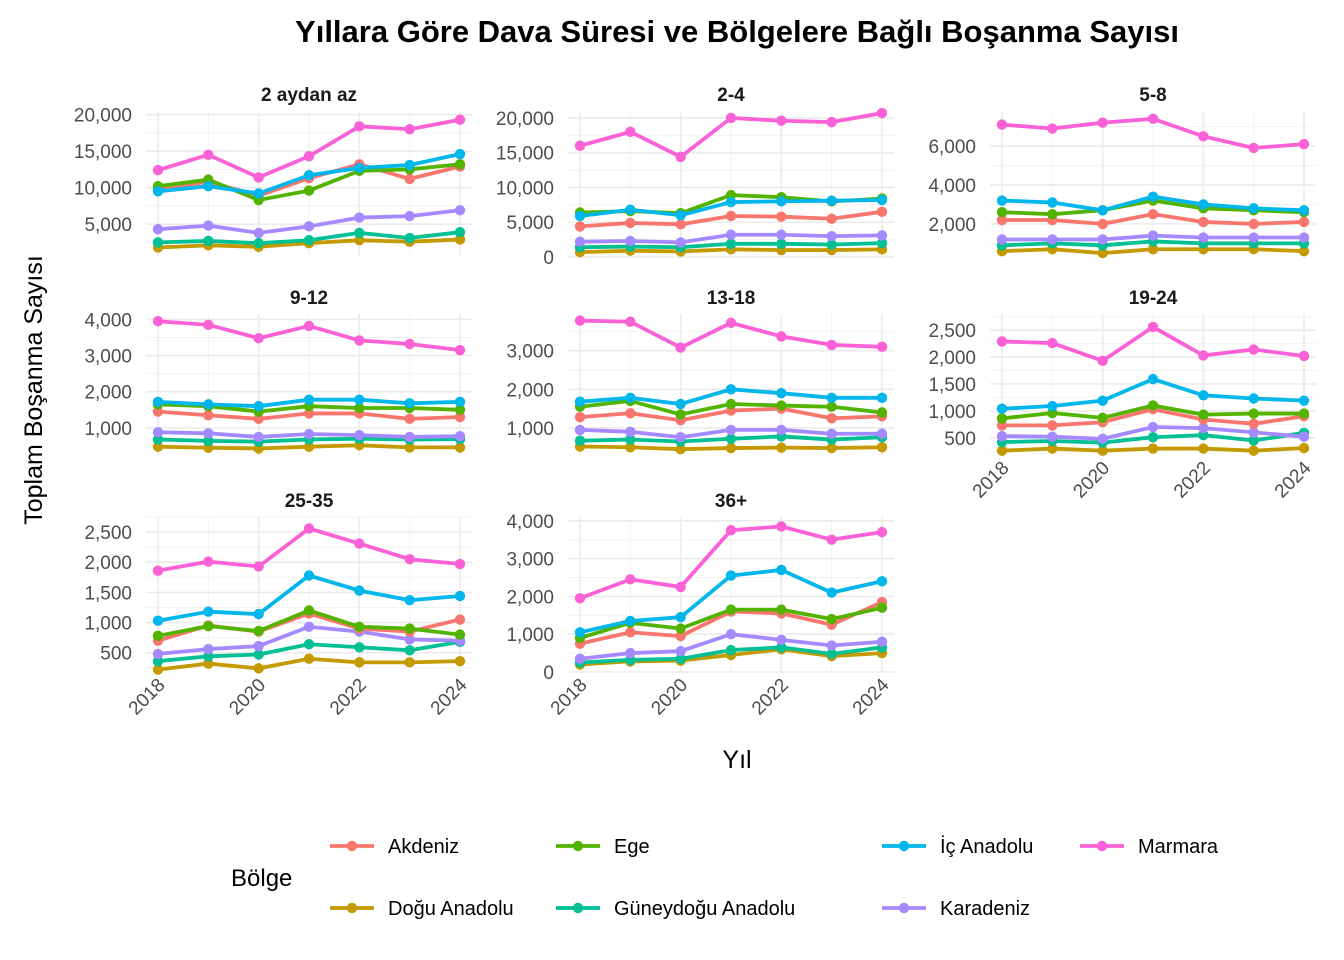 This screenshot has width=1344, height=960. What do you see at coordinates (985, 909) in the screenshot?
I see `legend-label: Karadeniz` at bounding box center [985, 909].